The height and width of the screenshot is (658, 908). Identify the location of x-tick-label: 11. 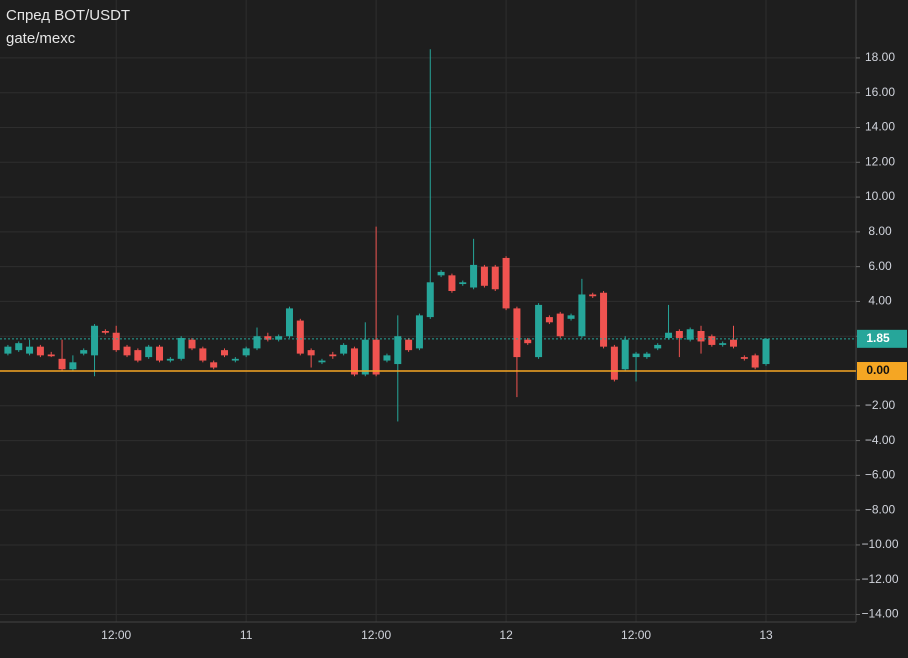
(246, 635).